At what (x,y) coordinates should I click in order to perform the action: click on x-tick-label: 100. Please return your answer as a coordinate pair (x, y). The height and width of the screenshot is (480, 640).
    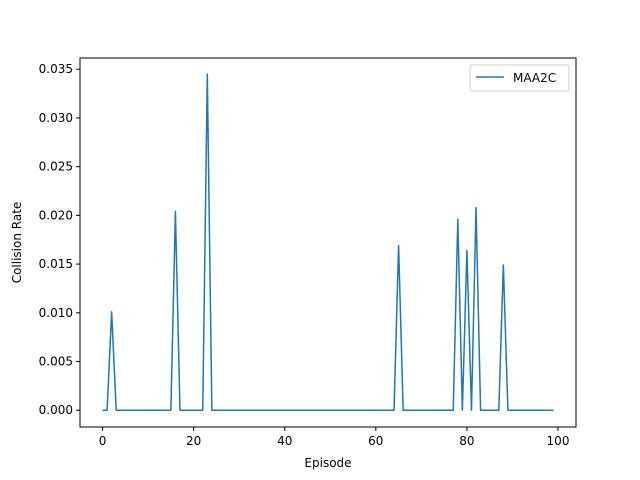
    Looking at the image, I should click on (558, 441).